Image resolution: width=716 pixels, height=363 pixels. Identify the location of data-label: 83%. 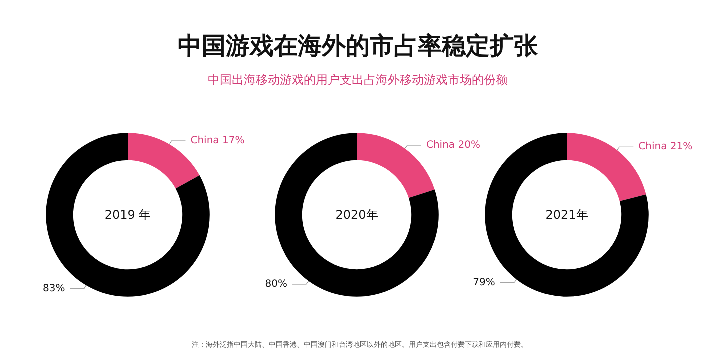
(54, 288).